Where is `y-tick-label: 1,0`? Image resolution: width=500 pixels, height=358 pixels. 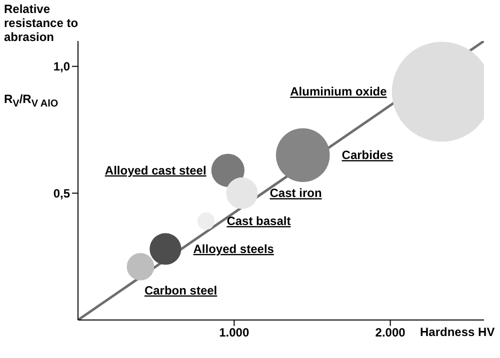
y-tick-label: 1,0 is located at coordinates (61, 67).